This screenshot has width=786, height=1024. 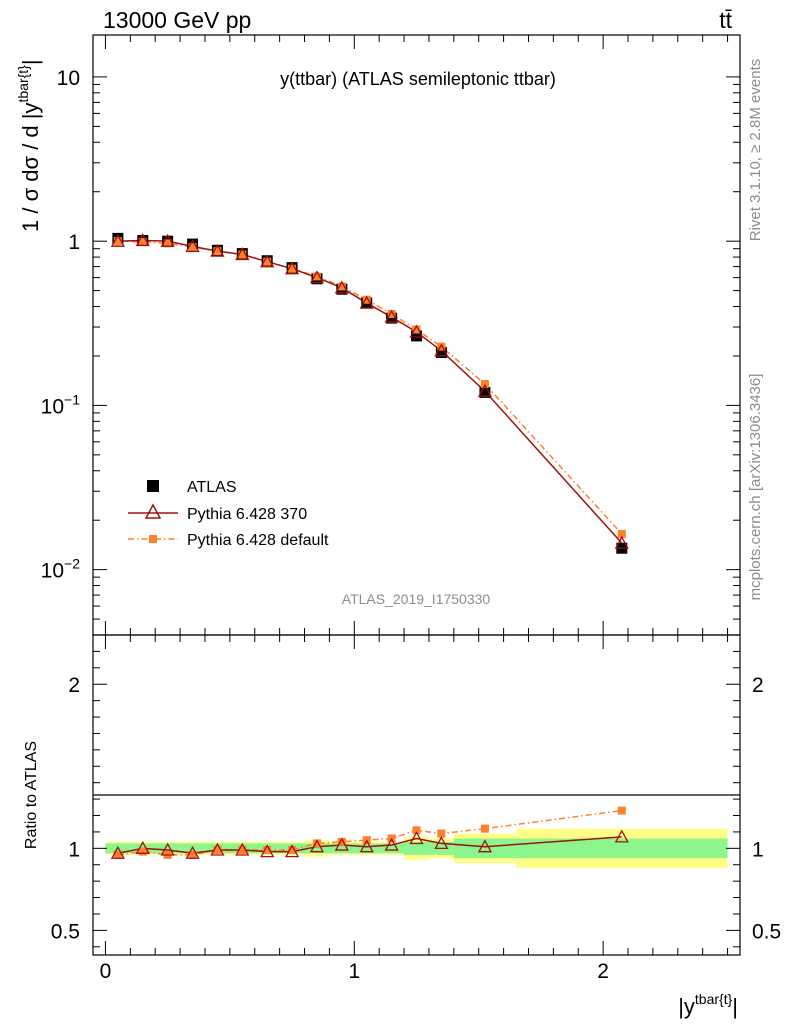 What do you see at coordinates (177, 20) in the screenshot?
I see `energy-label: 13000 GeV pp` at bounding box center [177, 20].